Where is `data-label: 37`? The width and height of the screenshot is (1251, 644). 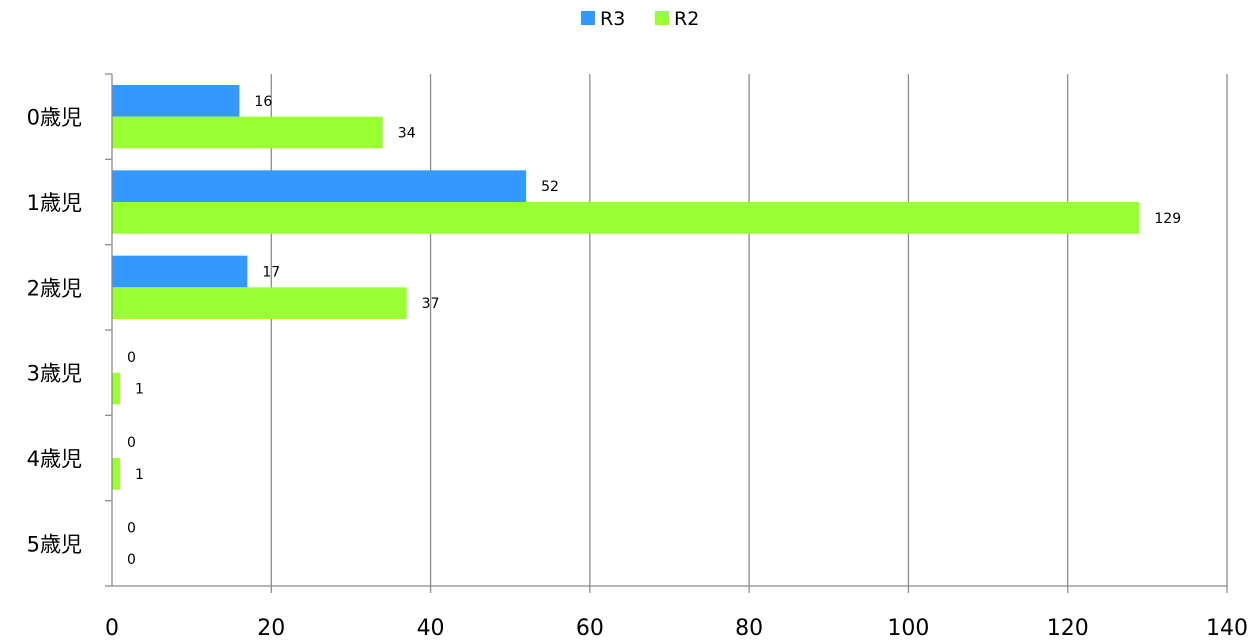 data-label: 37 is located at coordinates (431, 304).